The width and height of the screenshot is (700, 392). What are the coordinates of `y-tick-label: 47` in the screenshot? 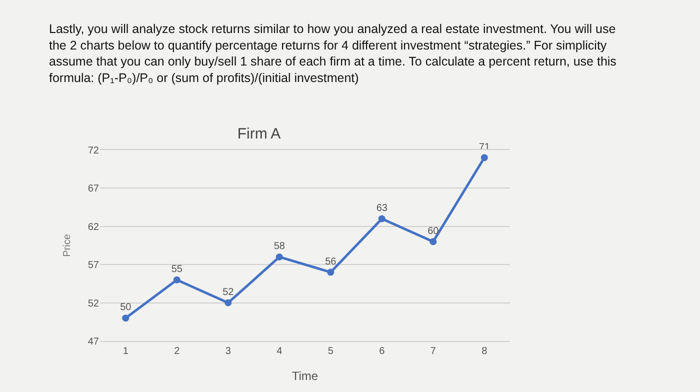 It's located at (94, 342).